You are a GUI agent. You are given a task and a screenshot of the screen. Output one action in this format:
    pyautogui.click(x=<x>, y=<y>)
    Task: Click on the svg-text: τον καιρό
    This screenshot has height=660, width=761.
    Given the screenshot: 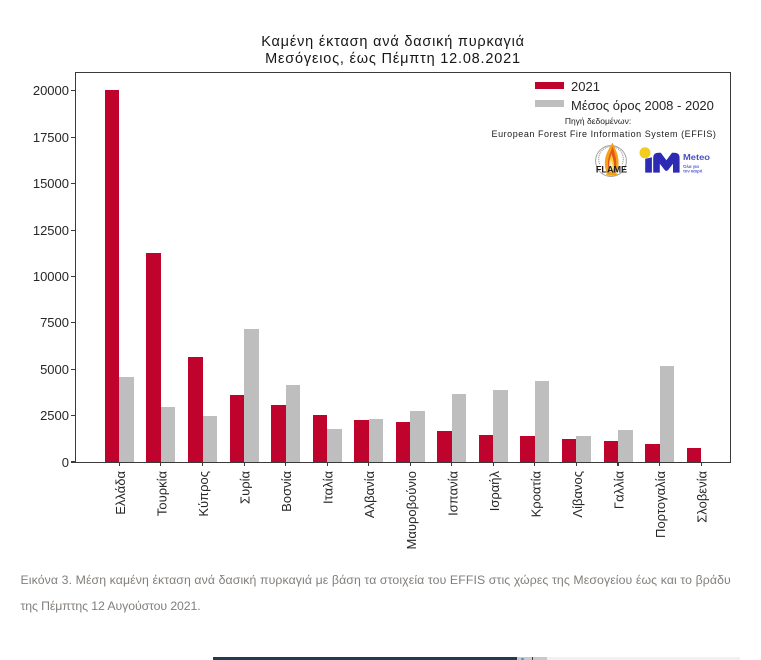 What is the action you would take?
    pyautogui.click(x=693, y=171)
    